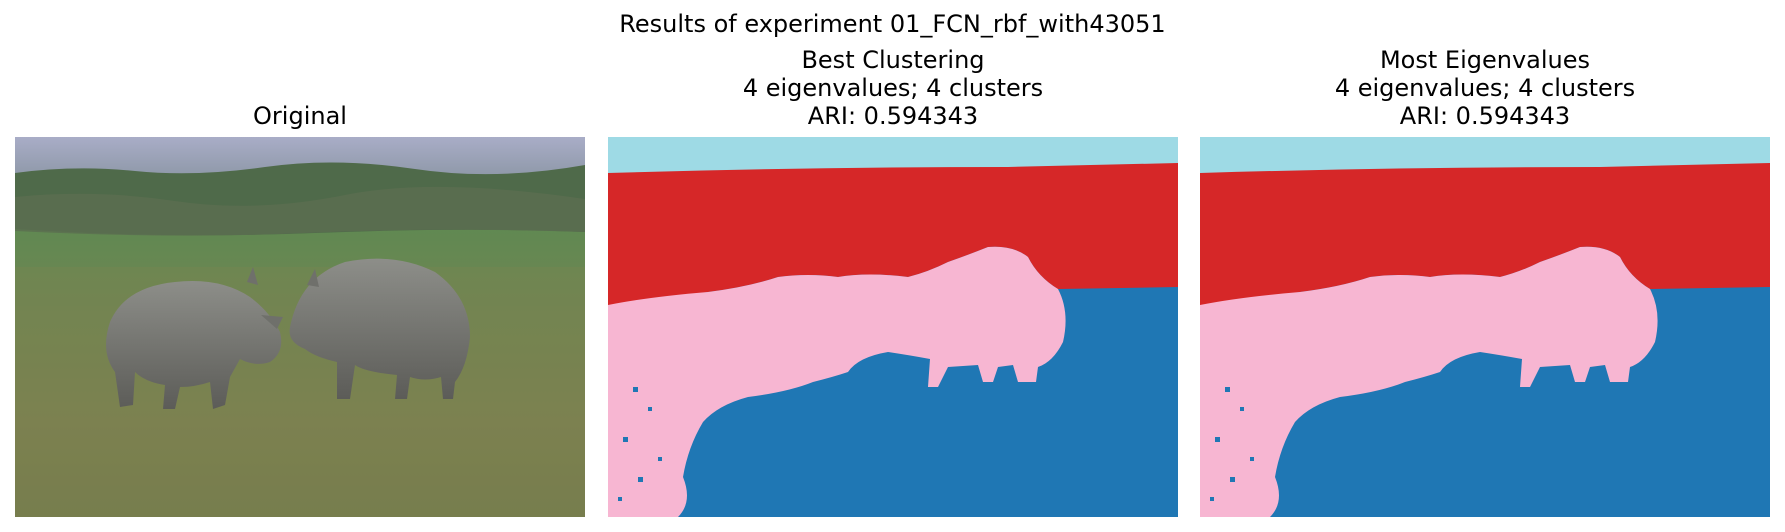 The height and width of the screenshot is (532, 1785). I want to click on panel-title-line: Original, so click(300, 116).